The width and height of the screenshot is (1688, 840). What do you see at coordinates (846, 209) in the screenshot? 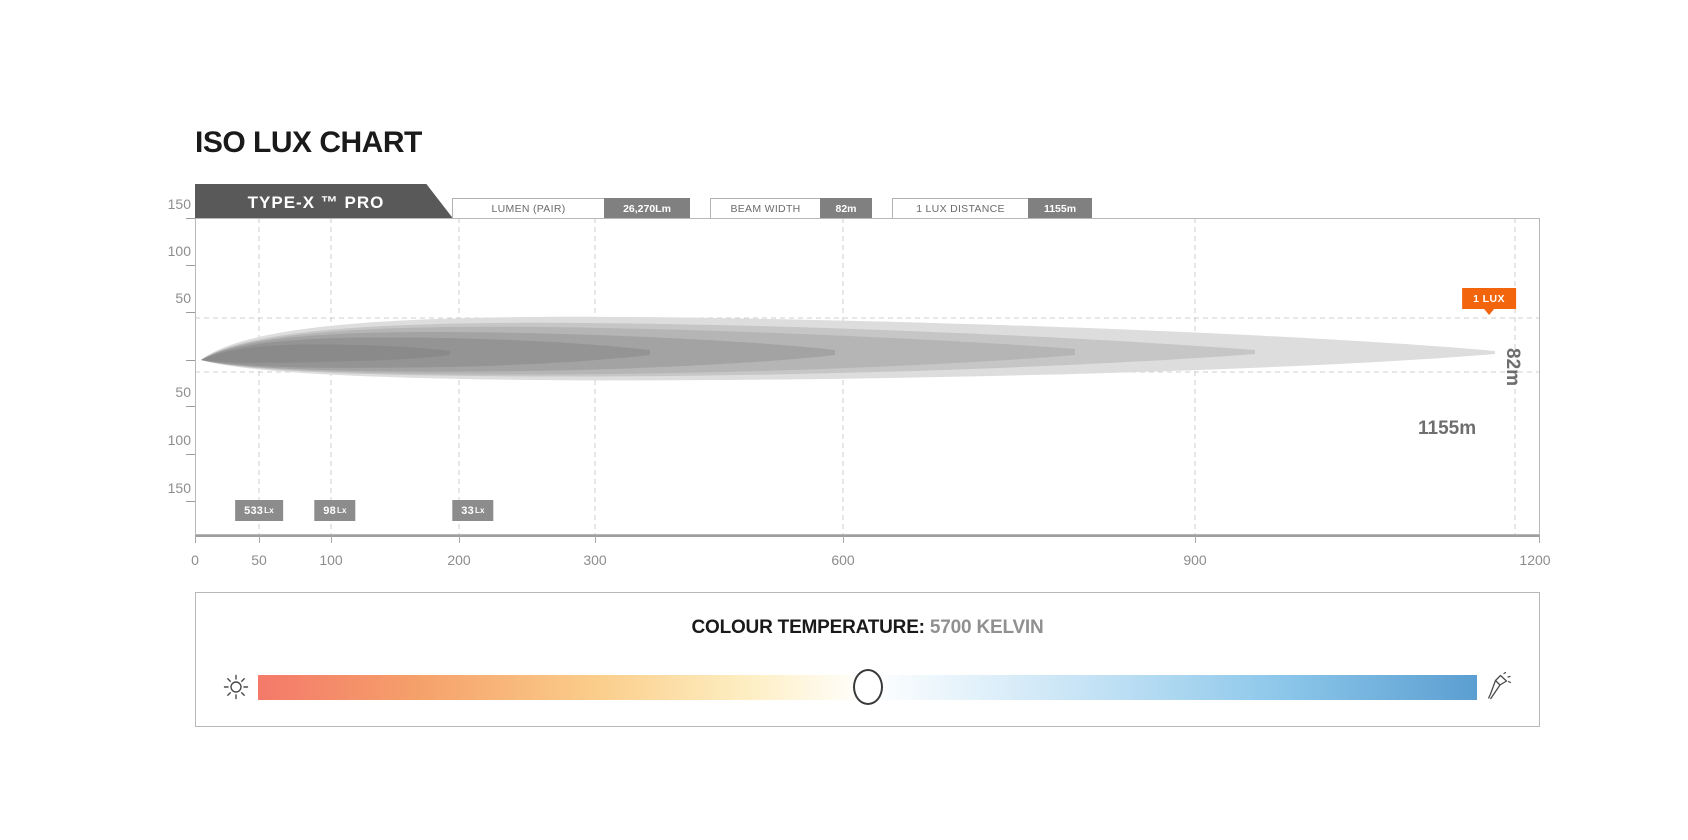
I see `spec-value-beam-width: 82m` at bounding box center [846, 209].